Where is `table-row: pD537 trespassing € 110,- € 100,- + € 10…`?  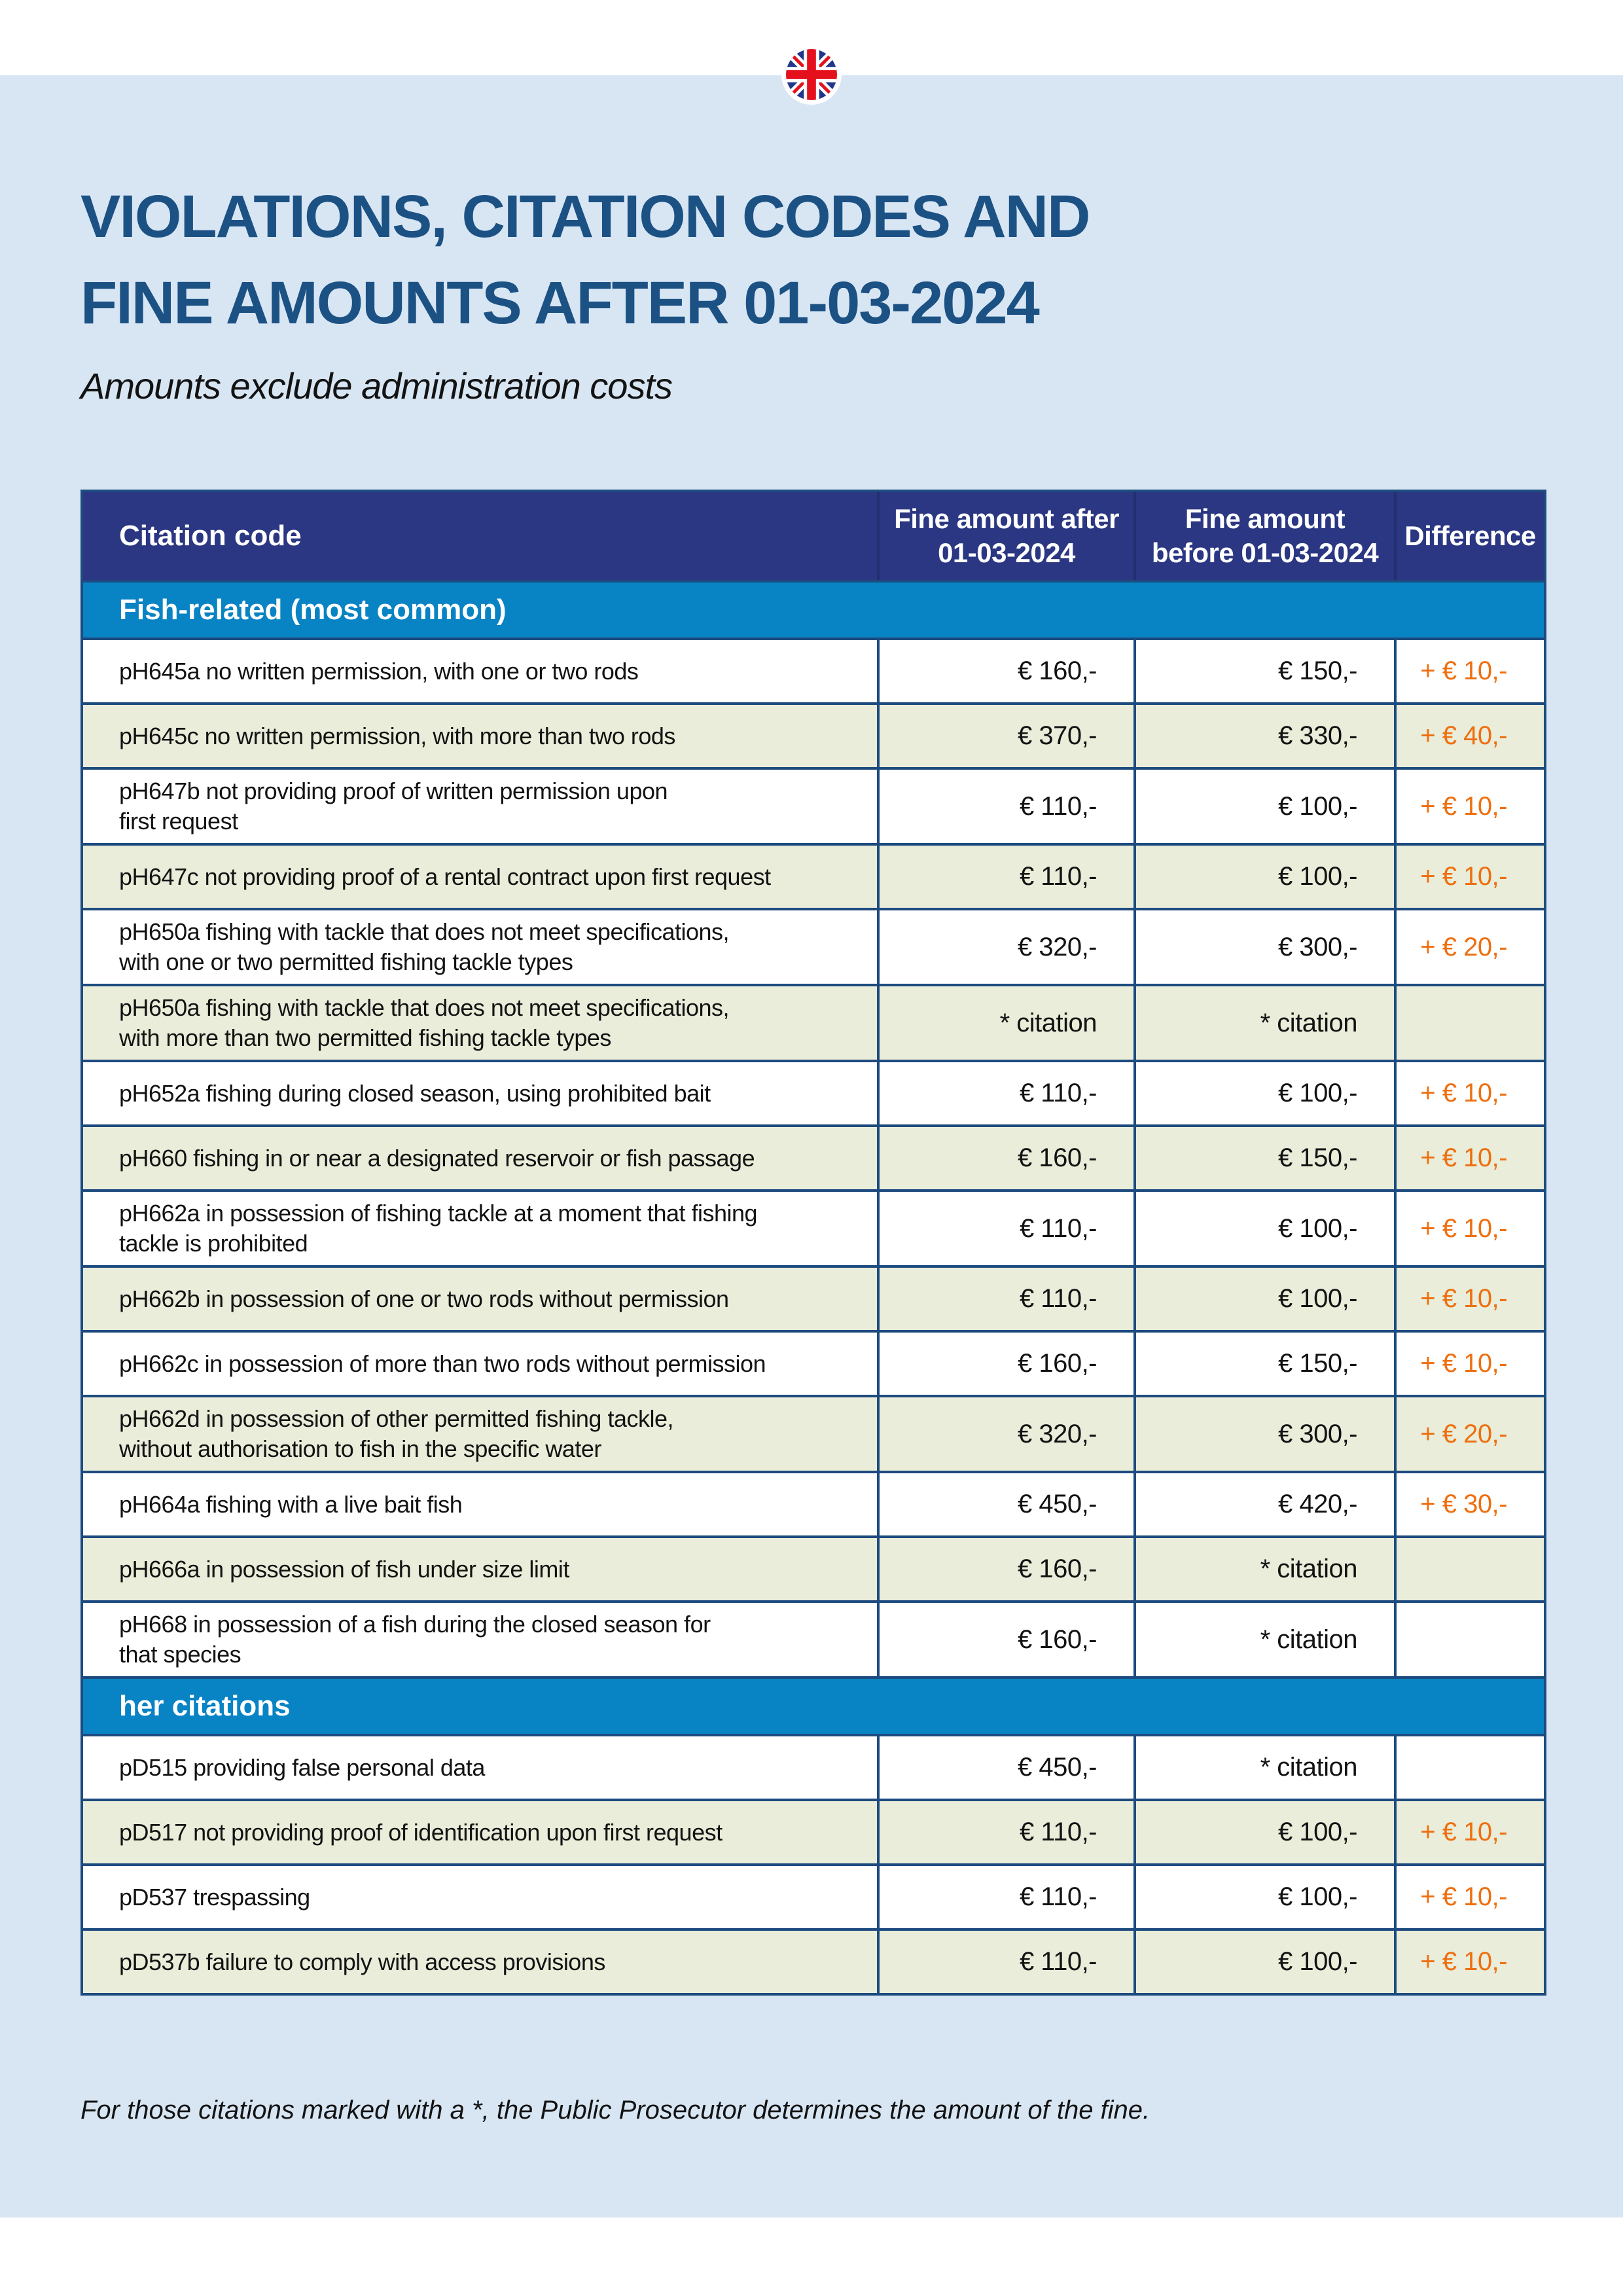 table-row: pD537 trespassing € 110,- € 100,- + € 10… is located at coordinates (813, 1895).